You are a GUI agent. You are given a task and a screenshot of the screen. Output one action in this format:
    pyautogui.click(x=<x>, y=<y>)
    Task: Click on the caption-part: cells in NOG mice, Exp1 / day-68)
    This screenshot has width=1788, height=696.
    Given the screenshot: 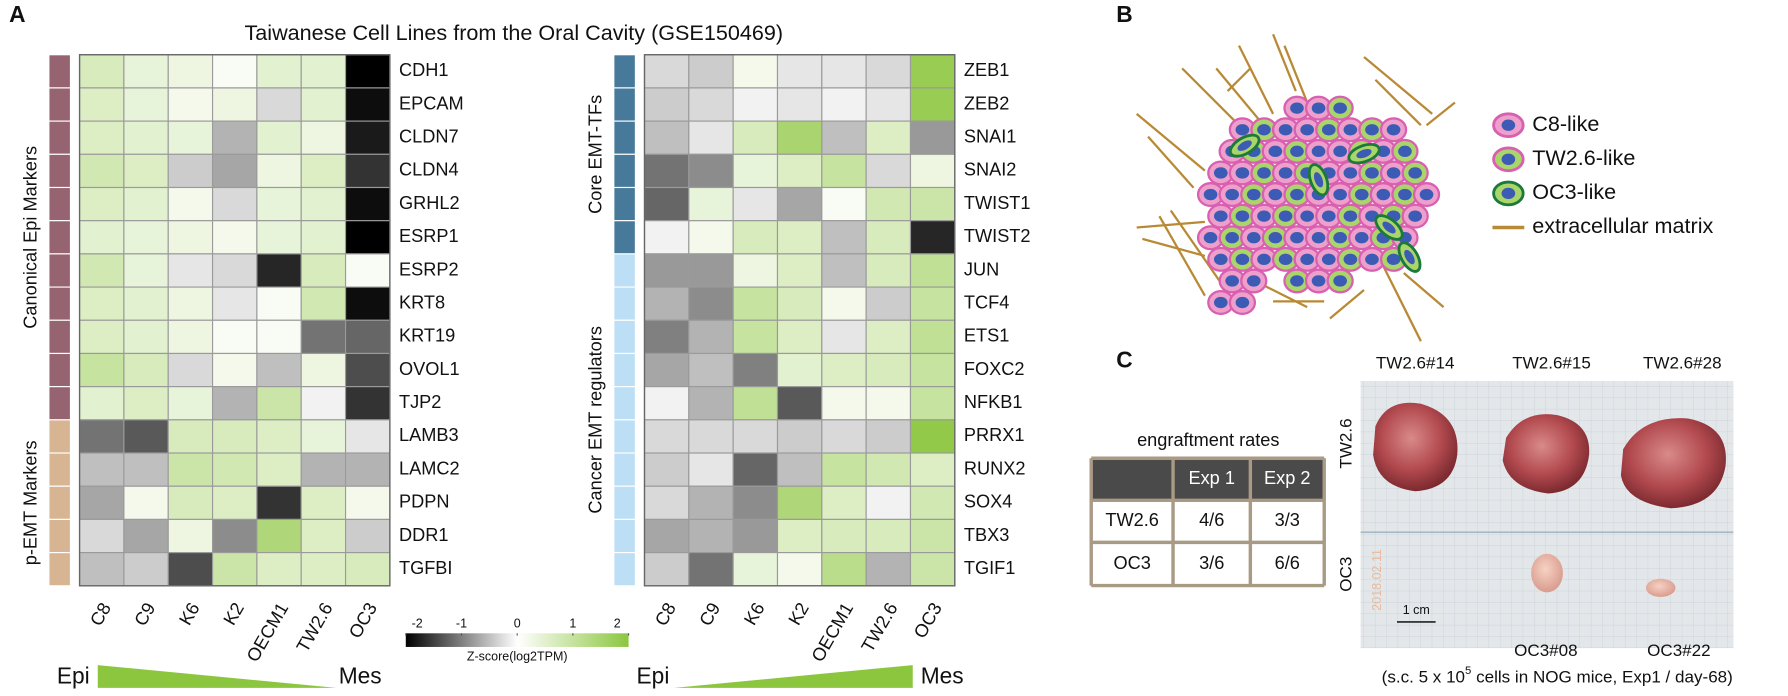 What is the action you would take?
    pyautogui.click(x=1601, y=676)
    